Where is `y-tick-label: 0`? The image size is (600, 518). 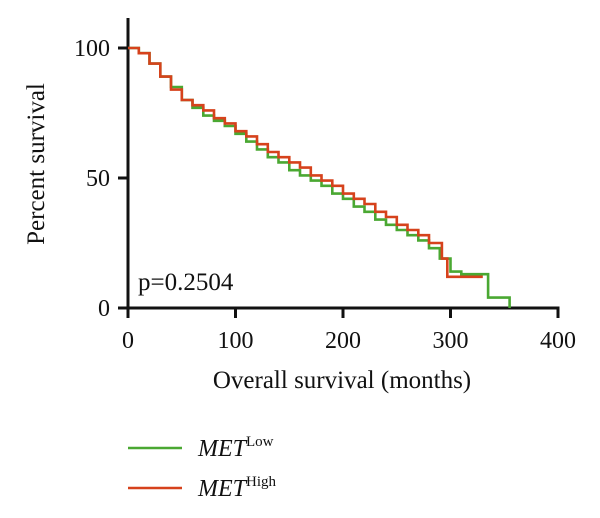 y-tick-label: 0 is located at coordinates (104, 309).